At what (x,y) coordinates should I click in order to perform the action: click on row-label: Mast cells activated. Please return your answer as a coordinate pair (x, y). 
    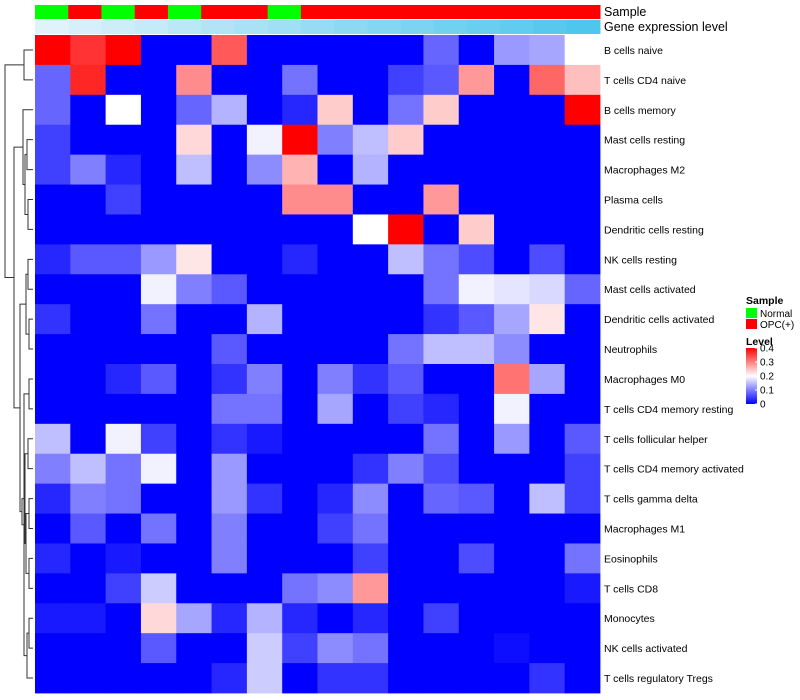
    Looking at the image, I should click on (650, 290).